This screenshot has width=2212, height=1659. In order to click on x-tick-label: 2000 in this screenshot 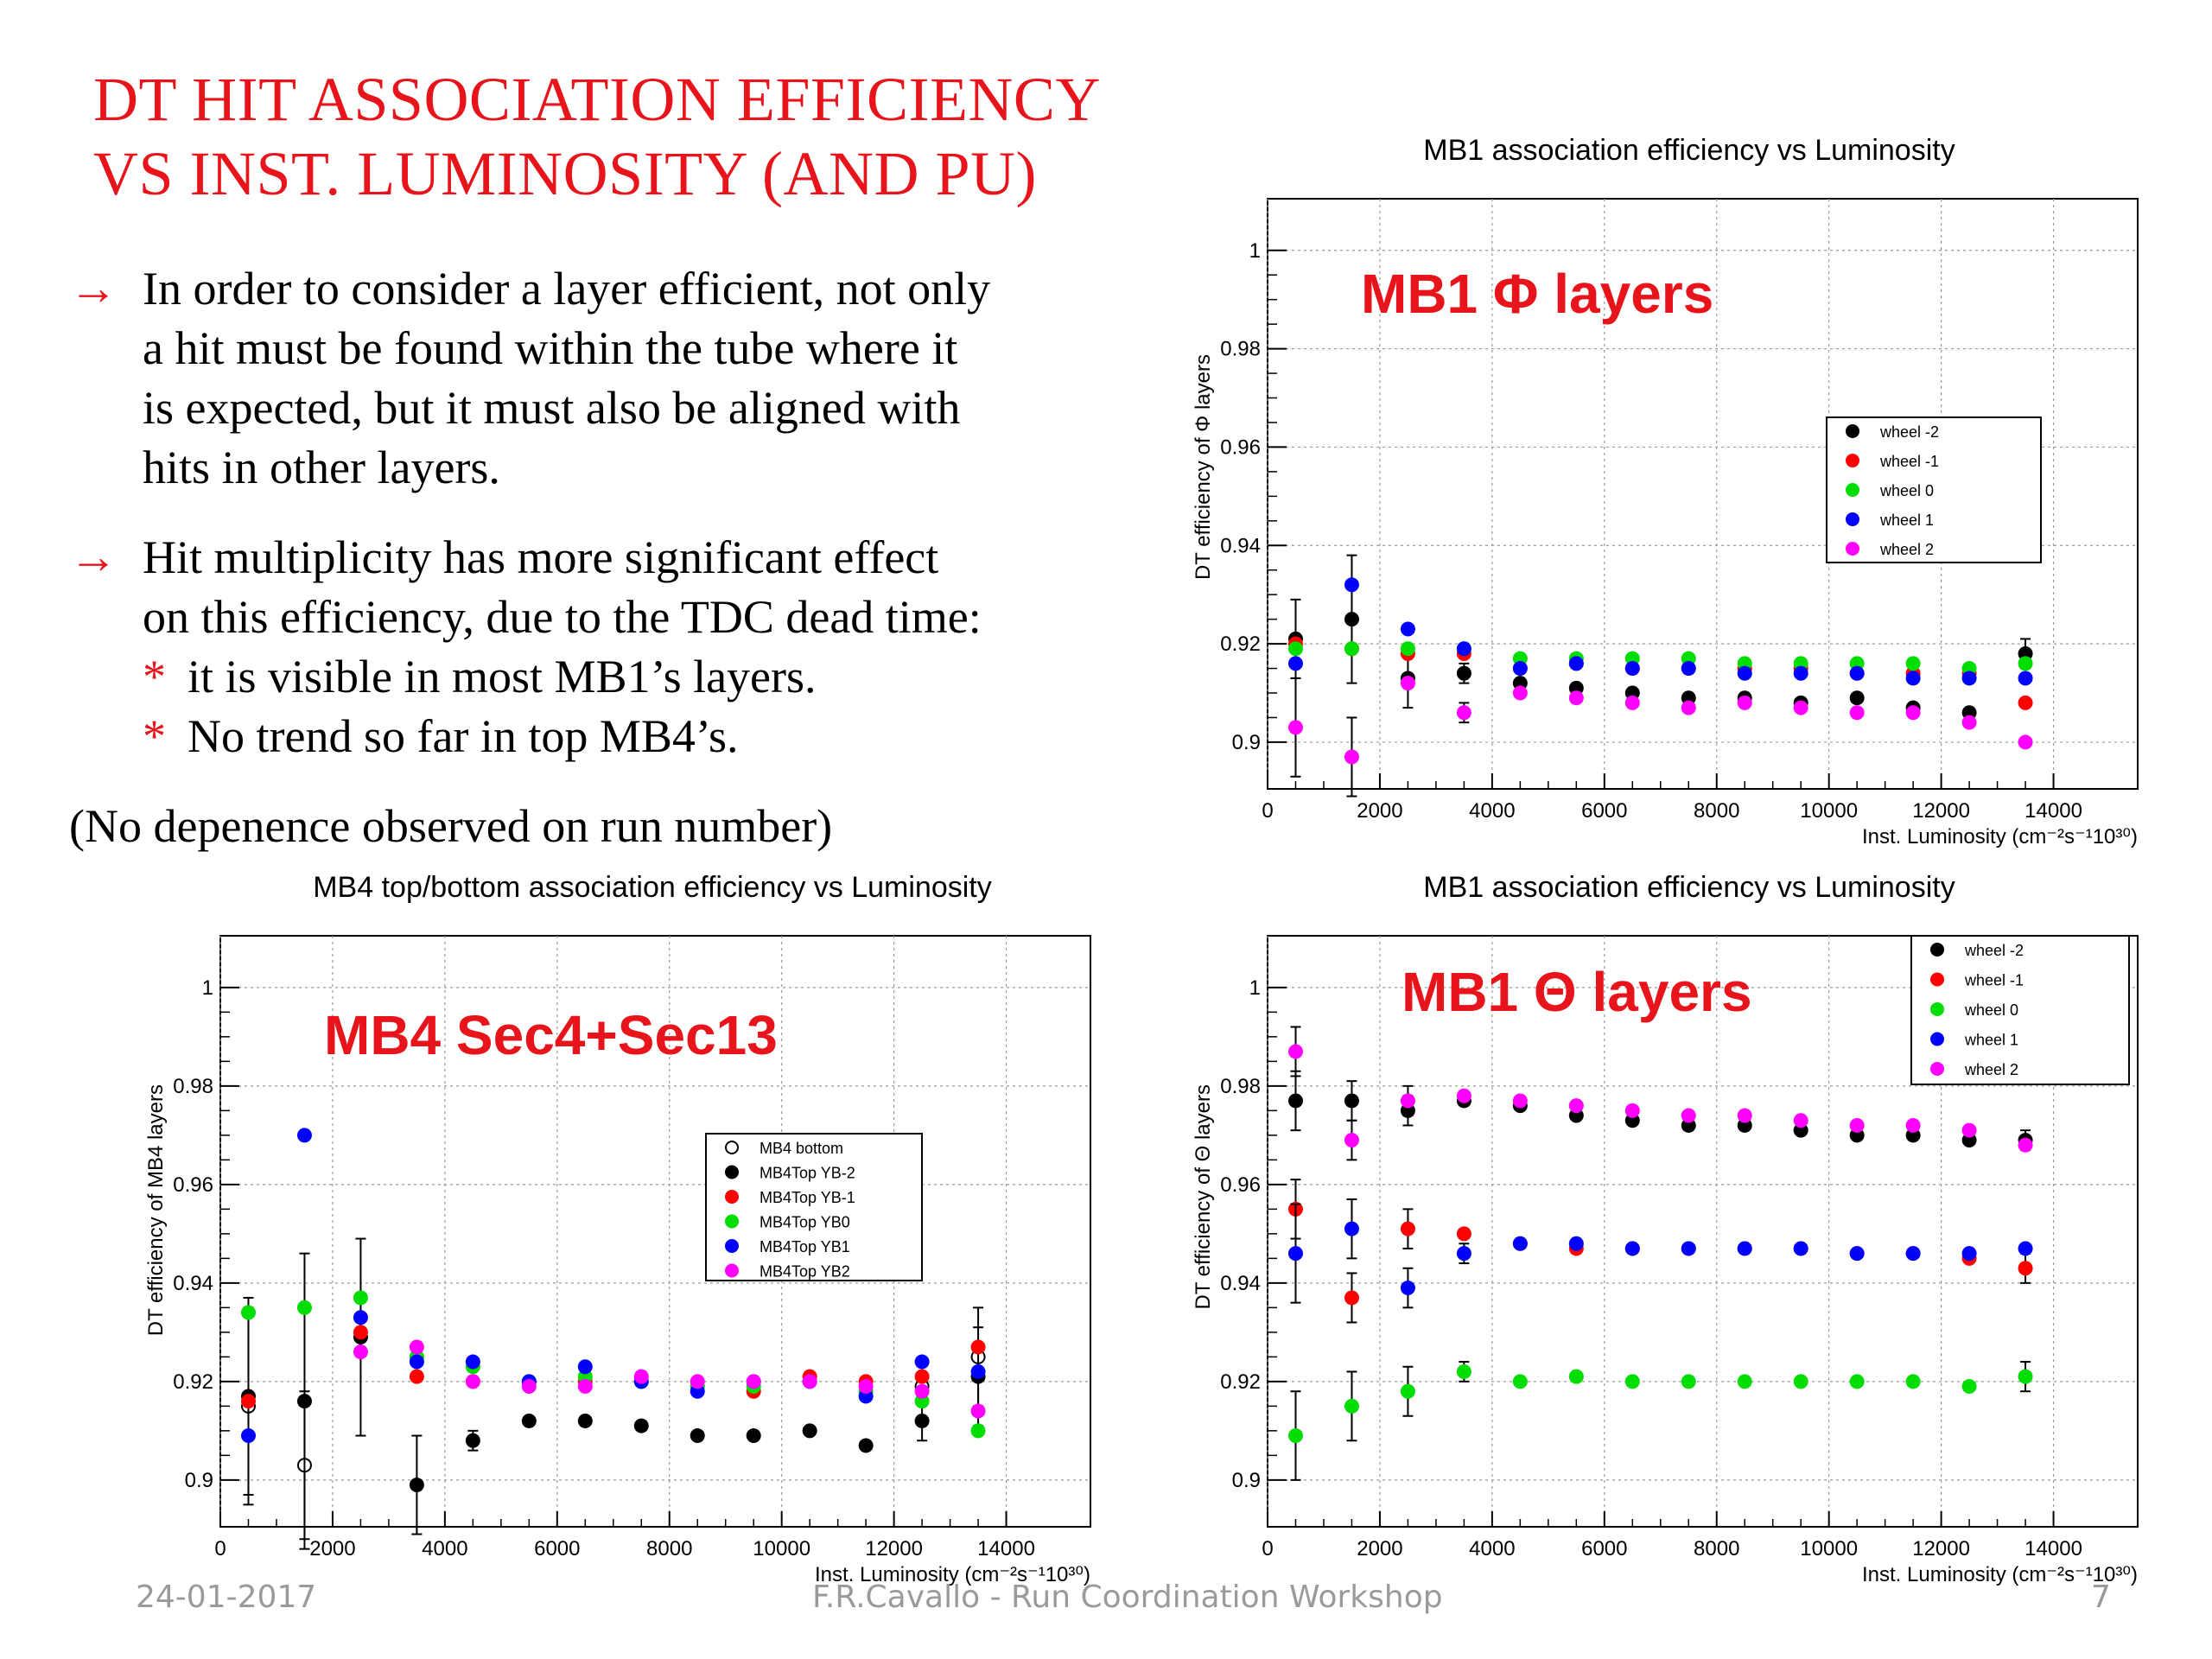, I will do `click(1379, 811)`.